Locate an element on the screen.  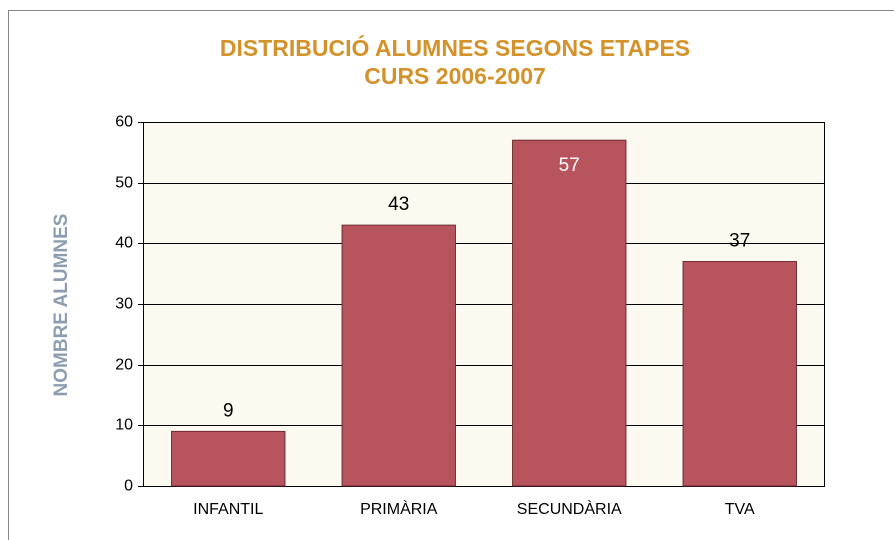
chart-title: DISTRIBUCIÓ ALUMNES SEGONS ETAPES is located at coordinates (455, 47).